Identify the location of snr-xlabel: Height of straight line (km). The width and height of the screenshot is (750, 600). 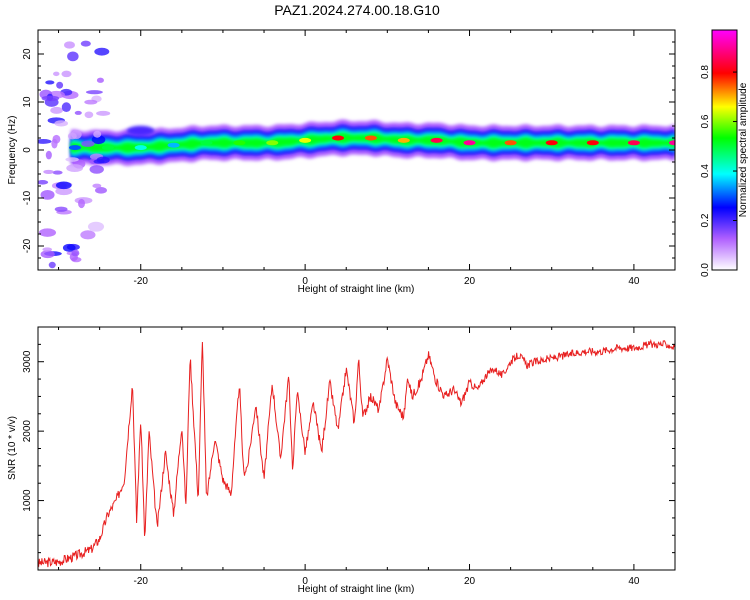
(356, 589).